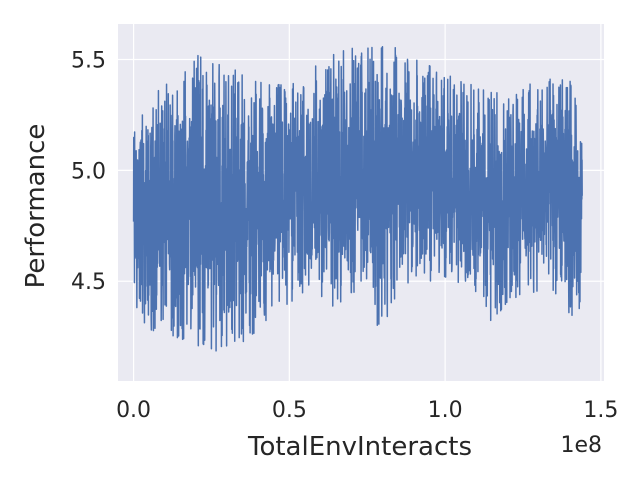  I want to click on x-offset-label: 1e8, so click(581, 445).